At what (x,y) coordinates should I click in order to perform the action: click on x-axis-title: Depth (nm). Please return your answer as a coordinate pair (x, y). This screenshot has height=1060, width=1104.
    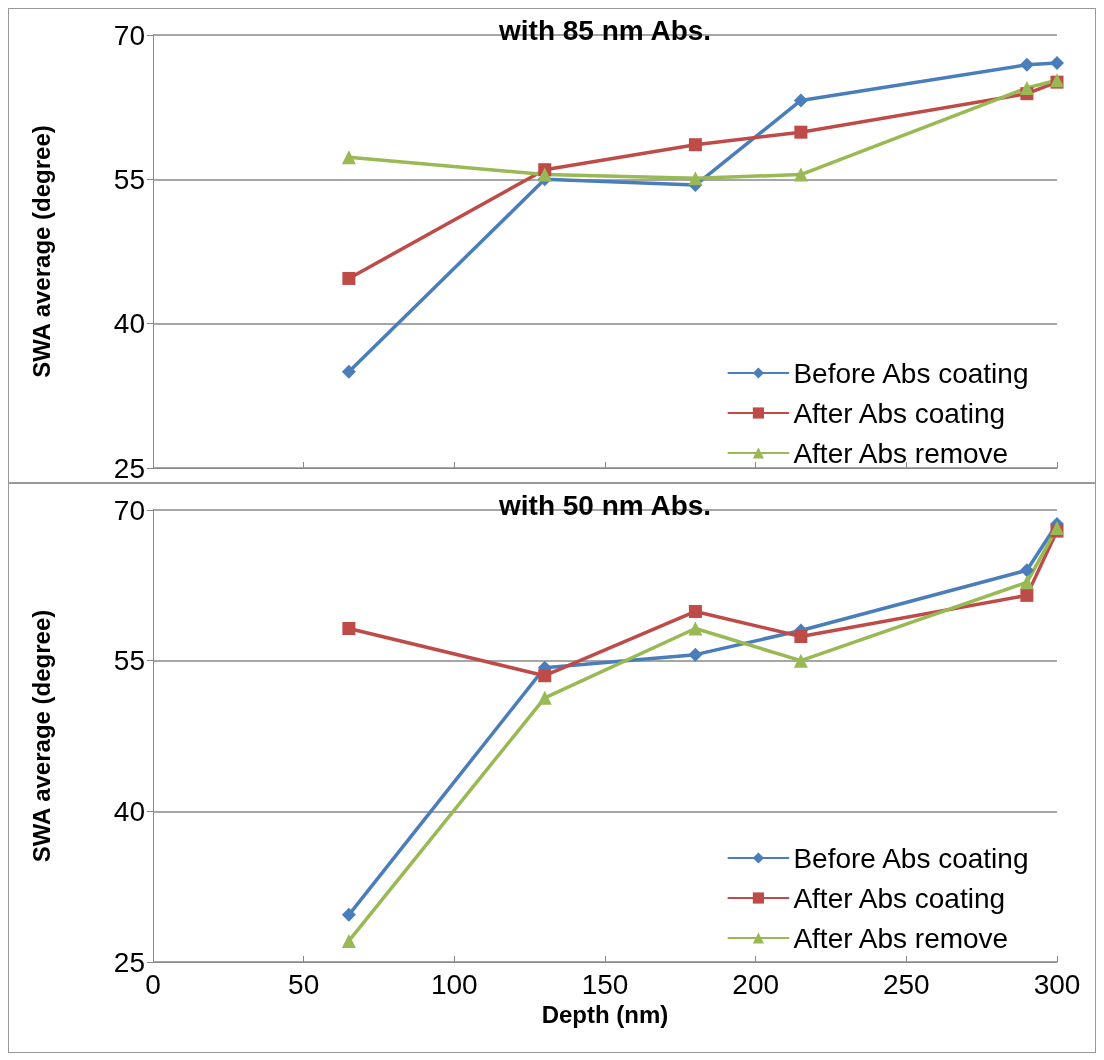
    Looking at the image, I should click on (605, 1015).